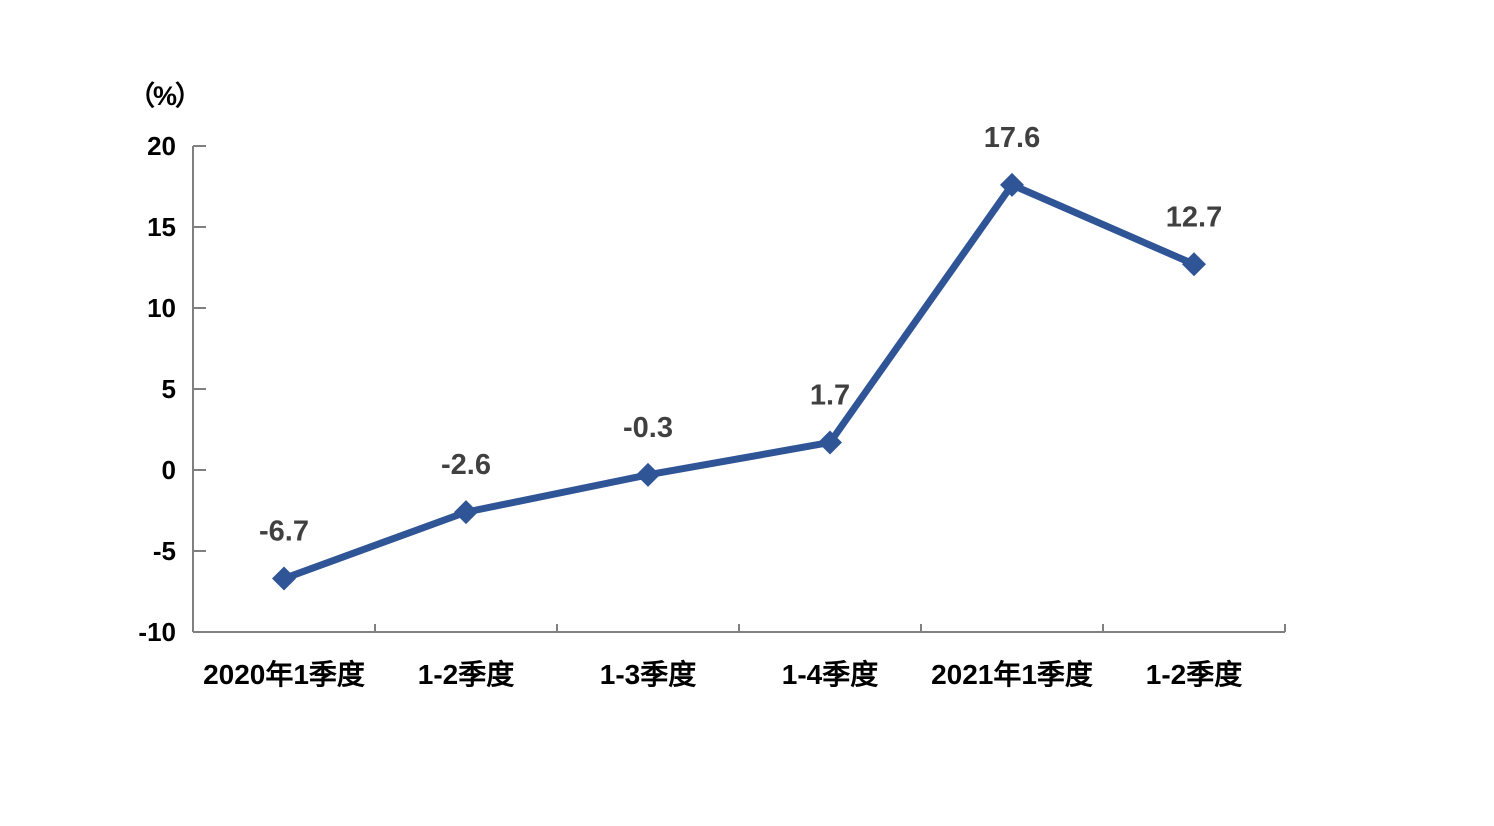 This screenshot has height=826, width=1494. What do you see at coordinates (284, 532) in the screenshot?
I see `data-point-label: -6.7` at bounding box center [284, 532].